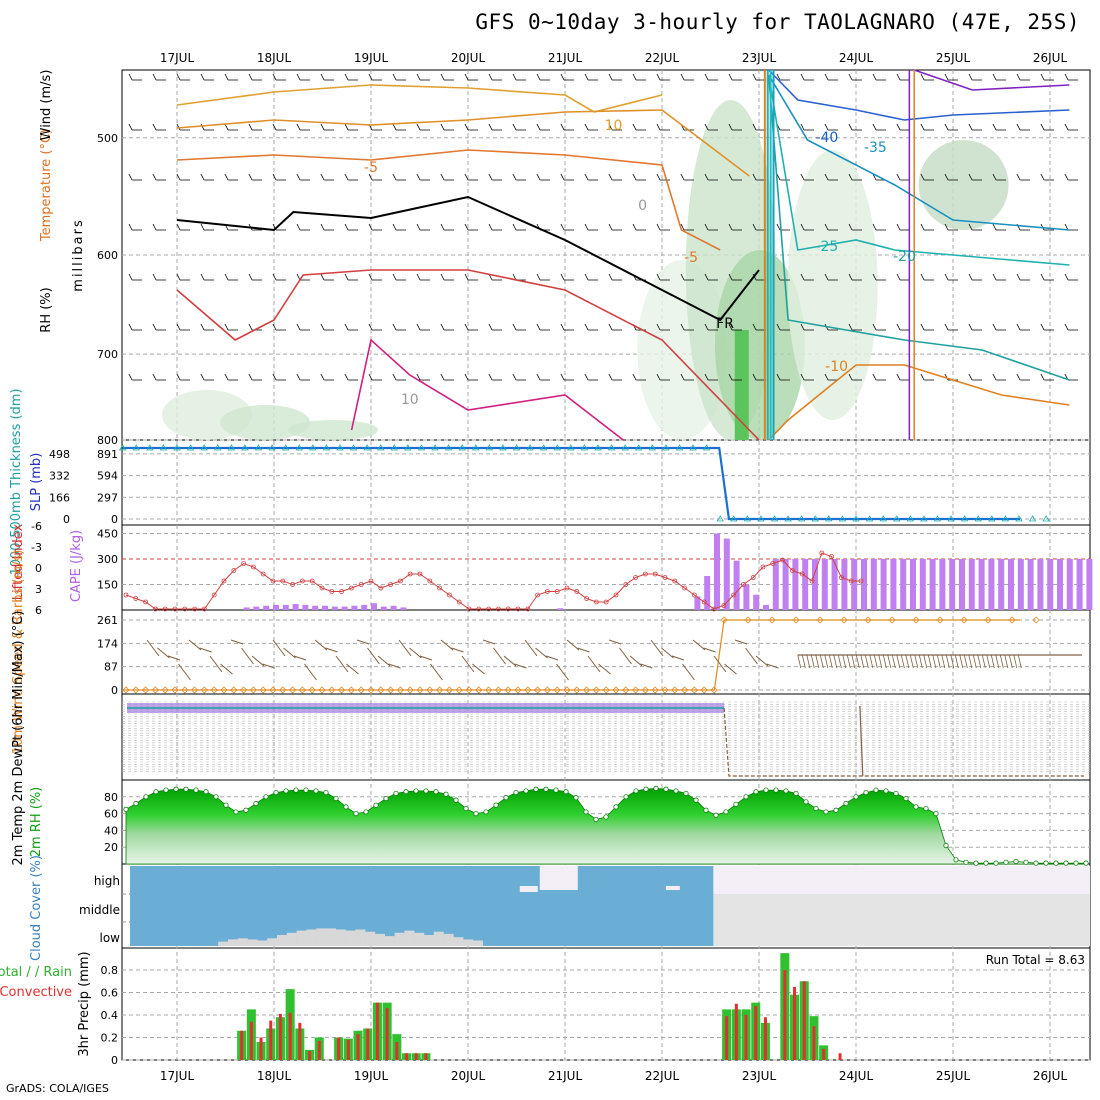  Describe the element at coordinates (826, 138) in the screenshot. I see `contour-label: -40` at that location.